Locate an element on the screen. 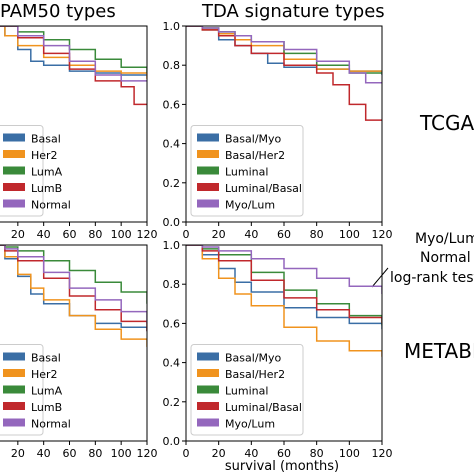 This screenshot has height=474, width=474. annotation-line-1: Myo/Lum is located at coordinates (444, 239).